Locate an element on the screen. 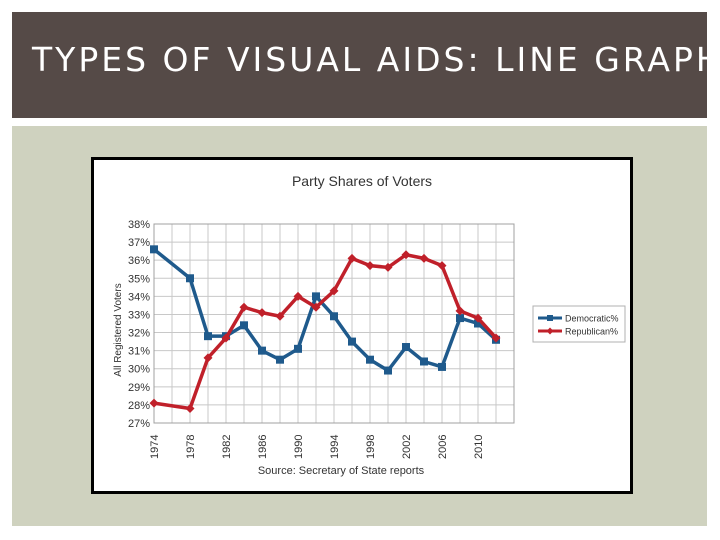 The image size is (720, 540). legend-box is located at coordinates (579, 324).